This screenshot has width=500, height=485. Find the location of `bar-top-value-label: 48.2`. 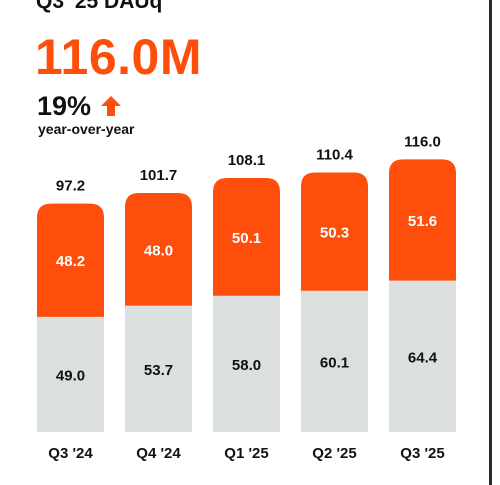

bar-top-value-label: 48.2 is located at coordinates (70, 261).